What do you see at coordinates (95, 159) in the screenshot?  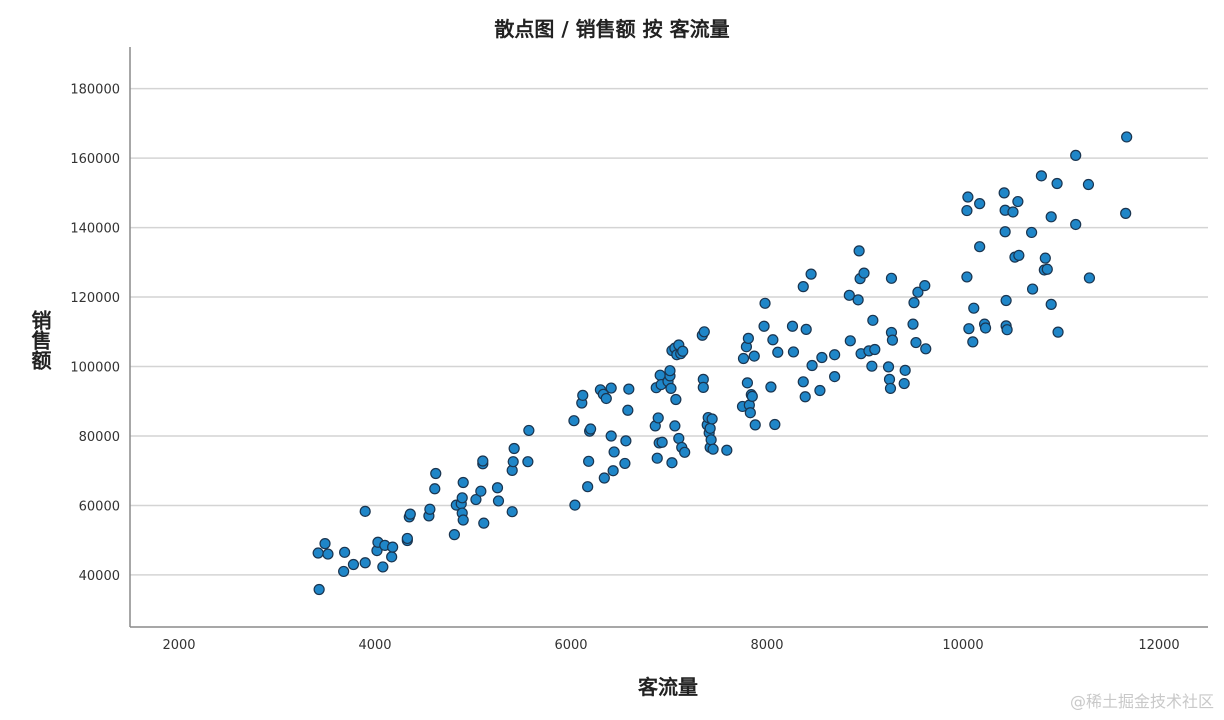 I see `y-tick-label: 160000` at bounding box center [95, 159].